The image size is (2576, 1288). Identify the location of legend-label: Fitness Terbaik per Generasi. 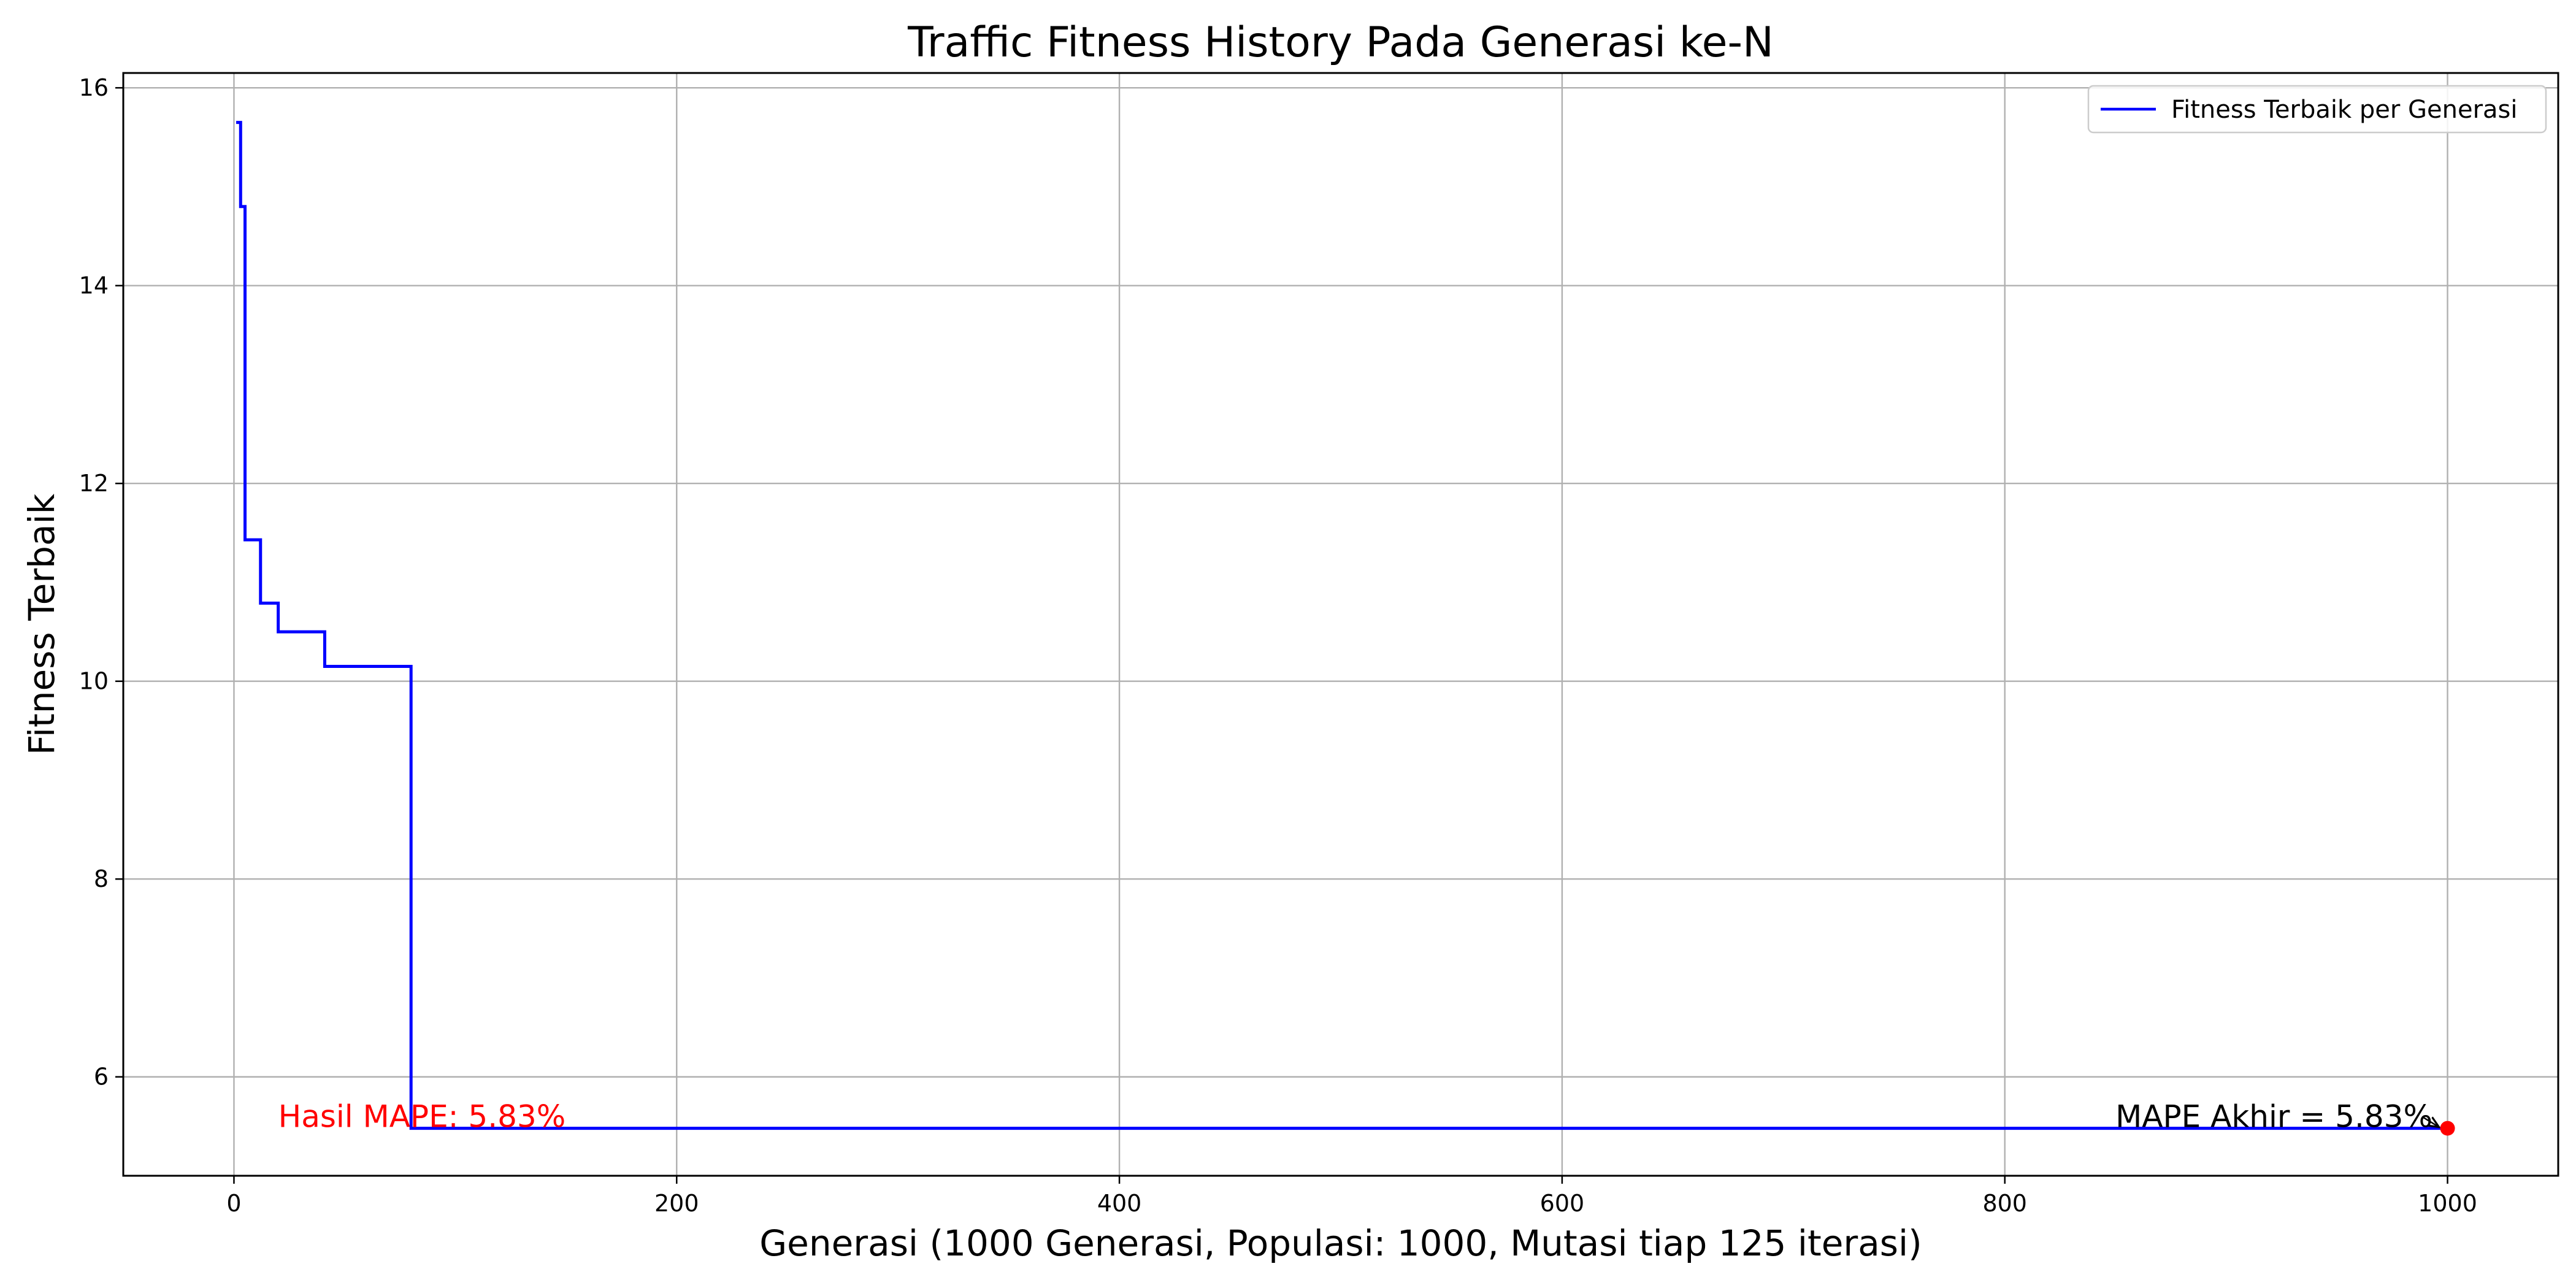
(2344, 110).